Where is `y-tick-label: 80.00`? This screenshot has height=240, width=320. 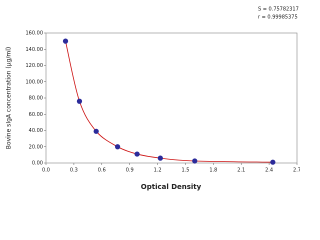 y-tick-label: 80.00 is located at coordinates (36, 99).